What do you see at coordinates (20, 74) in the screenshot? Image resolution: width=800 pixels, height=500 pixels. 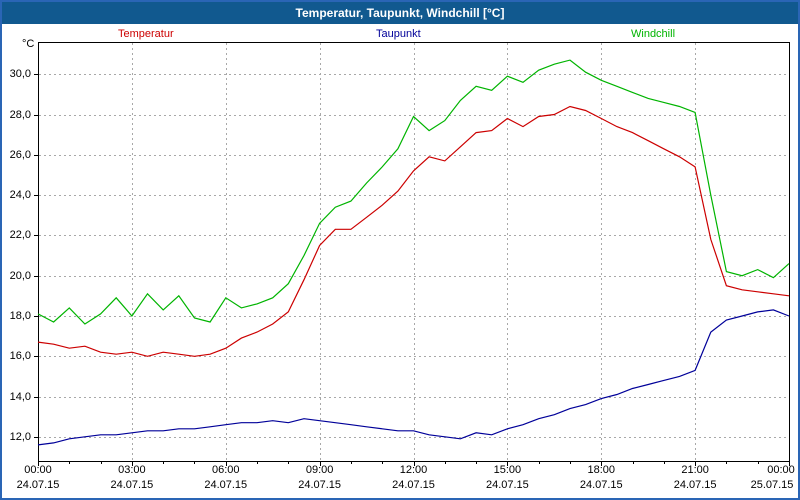 I see `y-tick-label: 30,0` at bounding box center [20, 74].